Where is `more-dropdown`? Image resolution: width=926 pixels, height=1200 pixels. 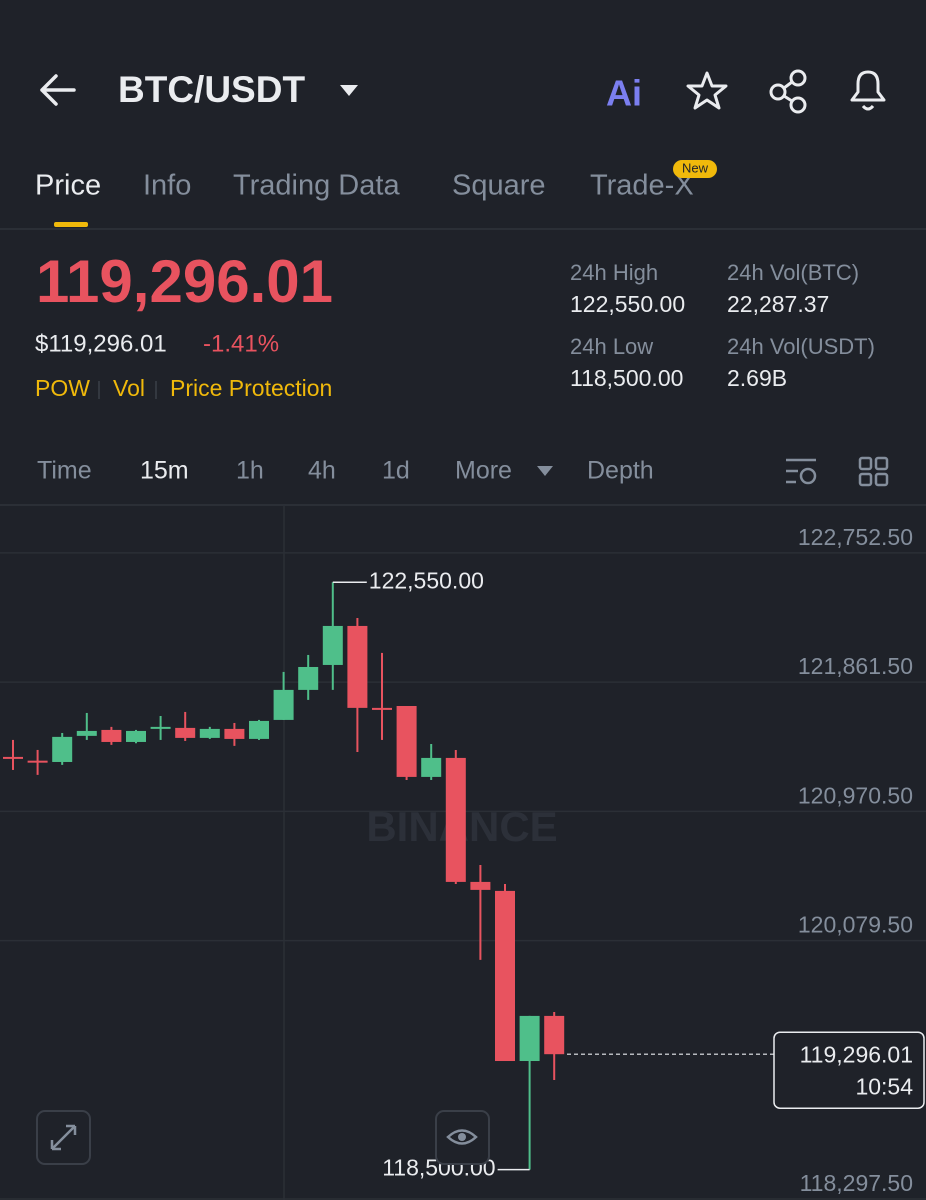
more-dropdown is located at coordinates (545, 471).